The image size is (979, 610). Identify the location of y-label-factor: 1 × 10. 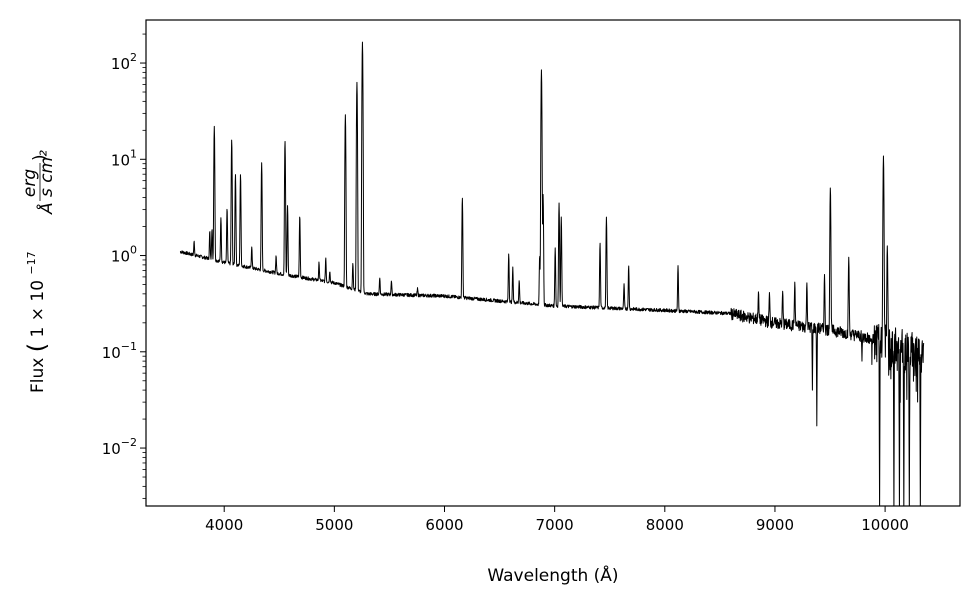
(38, 309).